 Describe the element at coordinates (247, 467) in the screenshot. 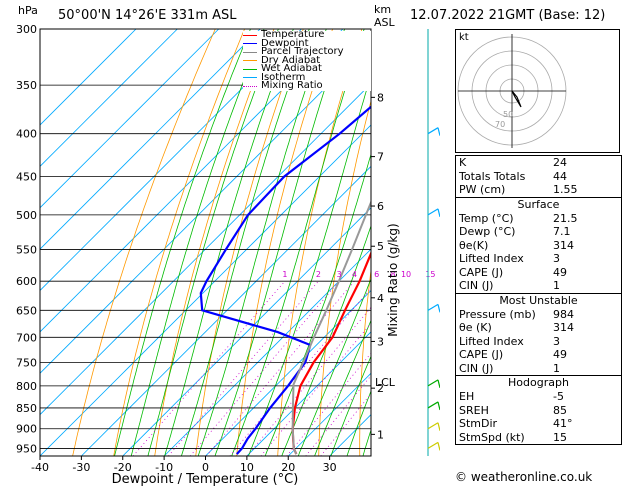

I see `x-tick-label: 10` at that location.